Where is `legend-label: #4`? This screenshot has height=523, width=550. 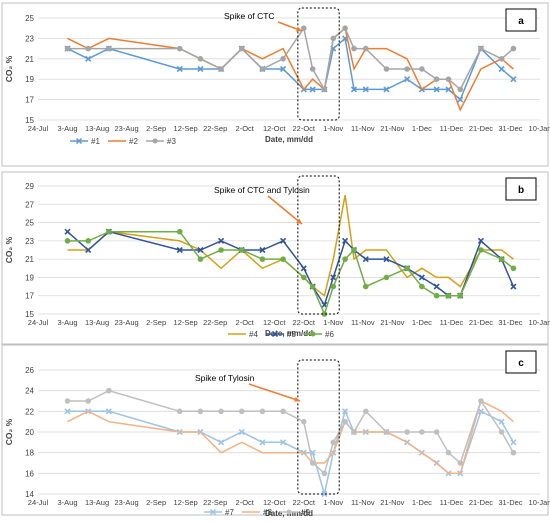
legend-label: #4 is located at coordinates (253, 334).